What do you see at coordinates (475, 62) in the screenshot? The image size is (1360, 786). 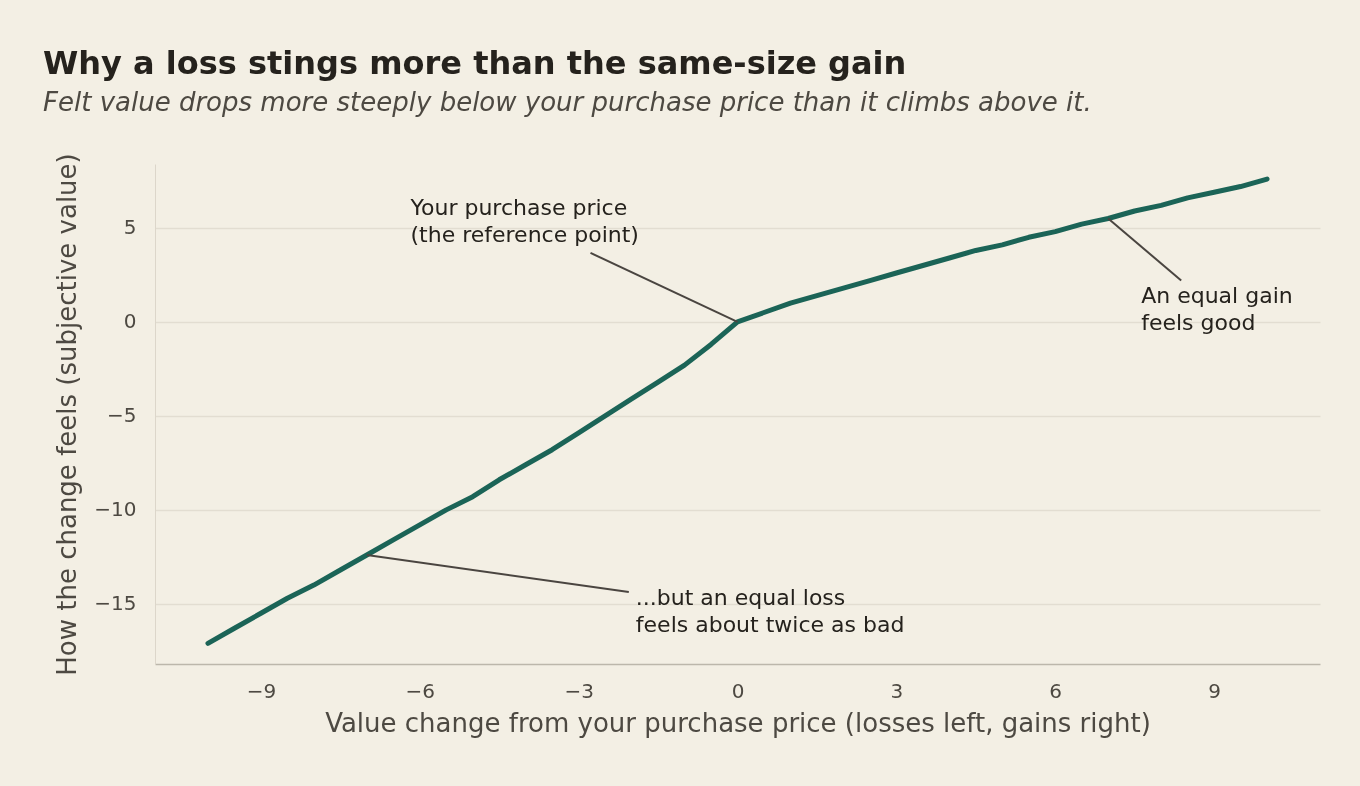 I see `chart-title: Why a loss stings more than the same-size gain` at bounding box center [475, 62].